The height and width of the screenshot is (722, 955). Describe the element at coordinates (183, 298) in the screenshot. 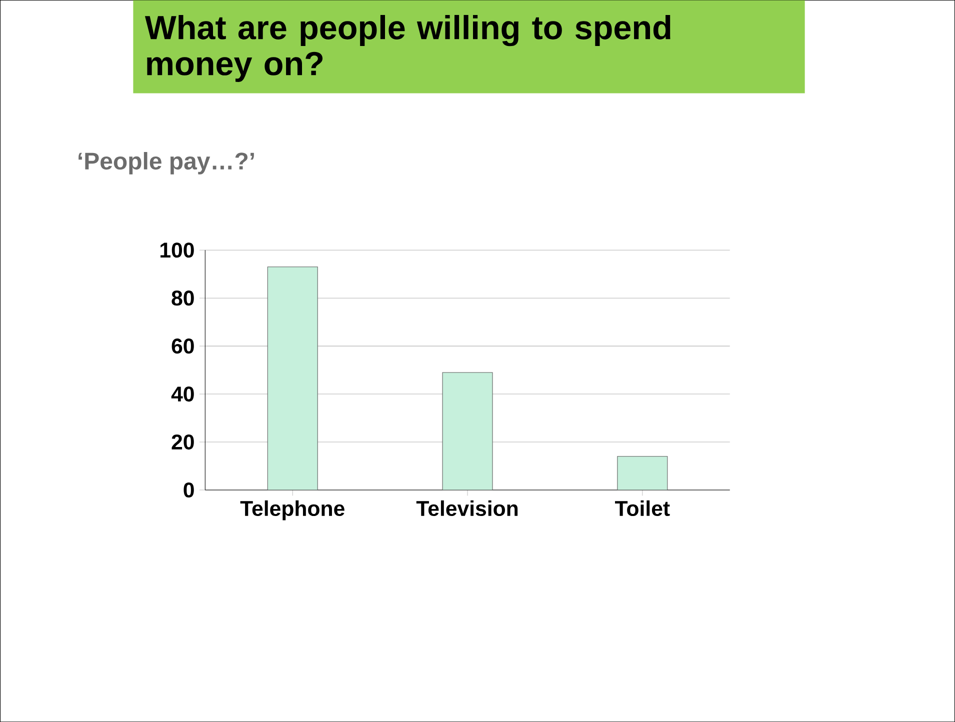

I see `y-tick-label: 80` at that location.